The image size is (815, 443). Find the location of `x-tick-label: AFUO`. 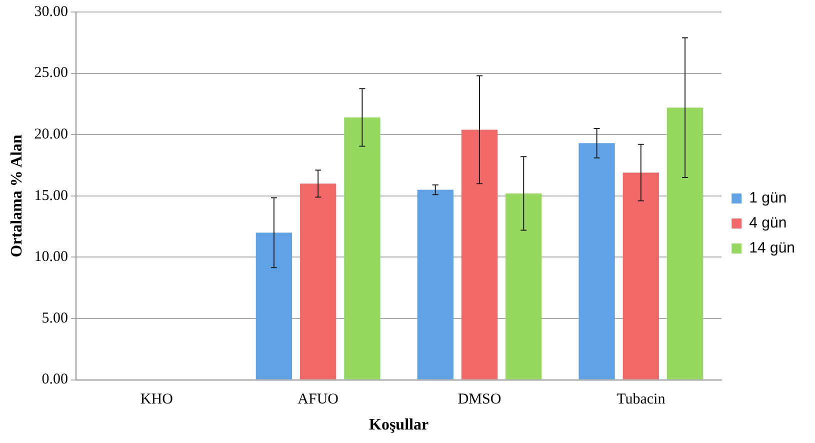

x-tick-label: AFUO is located at coordinates (318, 400).